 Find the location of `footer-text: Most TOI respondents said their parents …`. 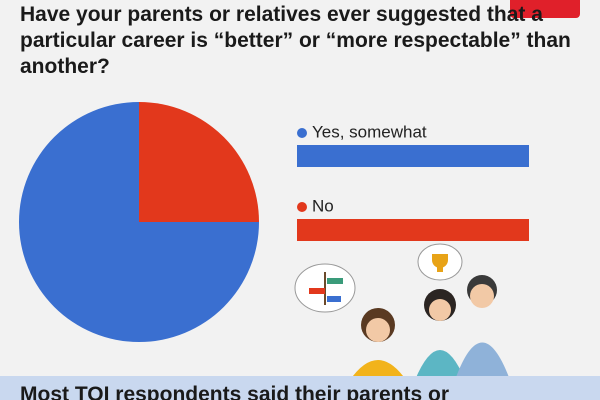

footer-text: Most TOI respondents said their parents … is located at coordinates (235, 391).